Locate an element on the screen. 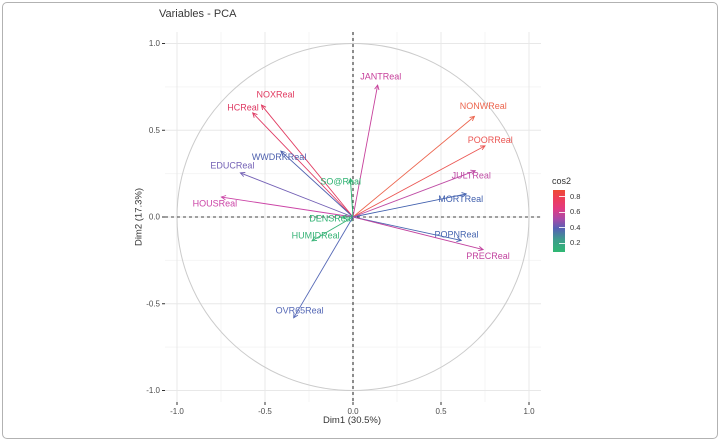  variable-label-jantreal: JANTReal is located at coordinates (380, 76).